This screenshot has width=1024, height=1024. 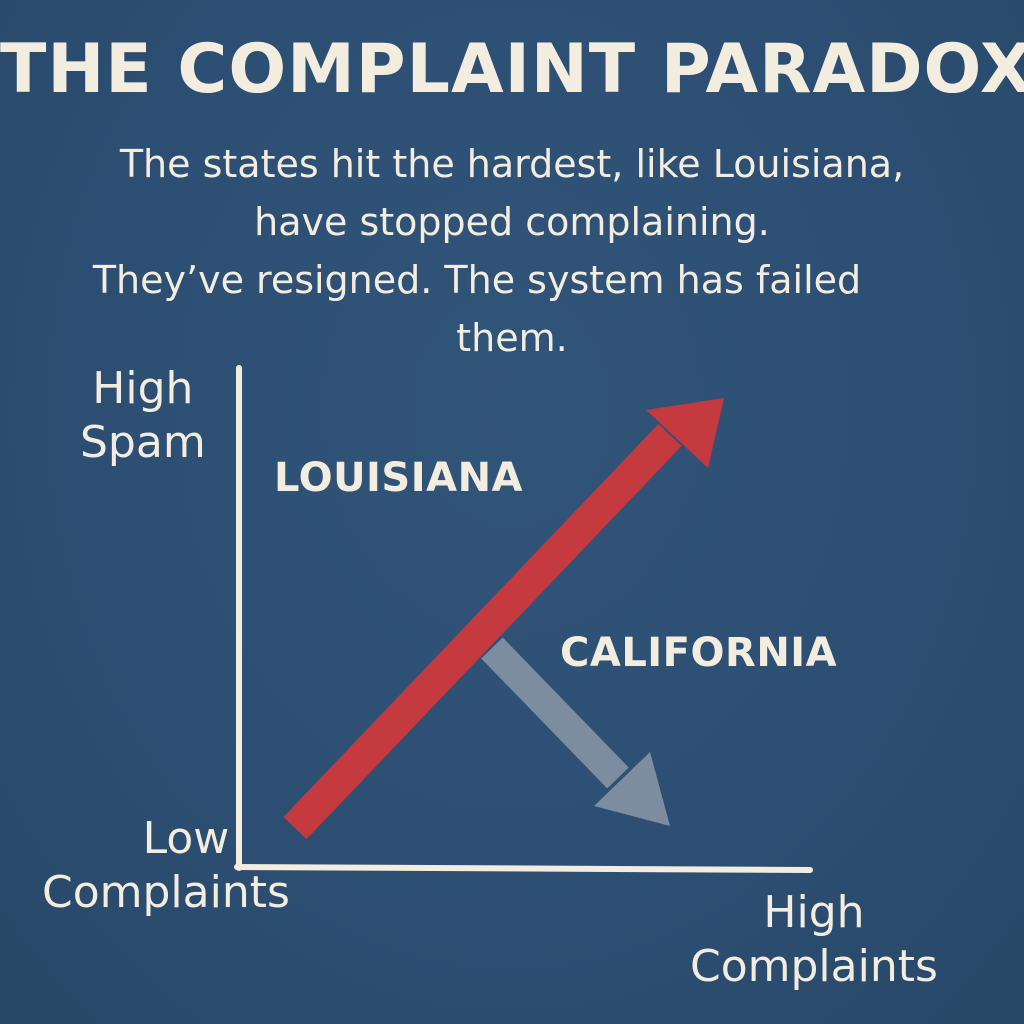 What do you see at coordinates (166, 892) in the screenshot?
I see `origin-line-2: Complaints` at bounding box center [166, 892].